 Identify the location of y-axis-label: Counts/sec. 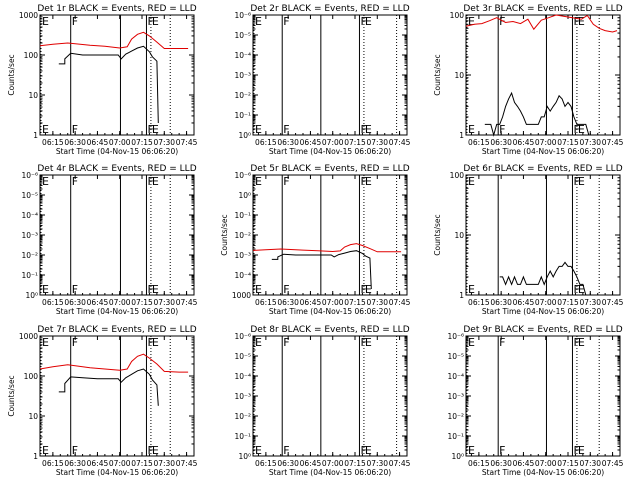
(437, 74).